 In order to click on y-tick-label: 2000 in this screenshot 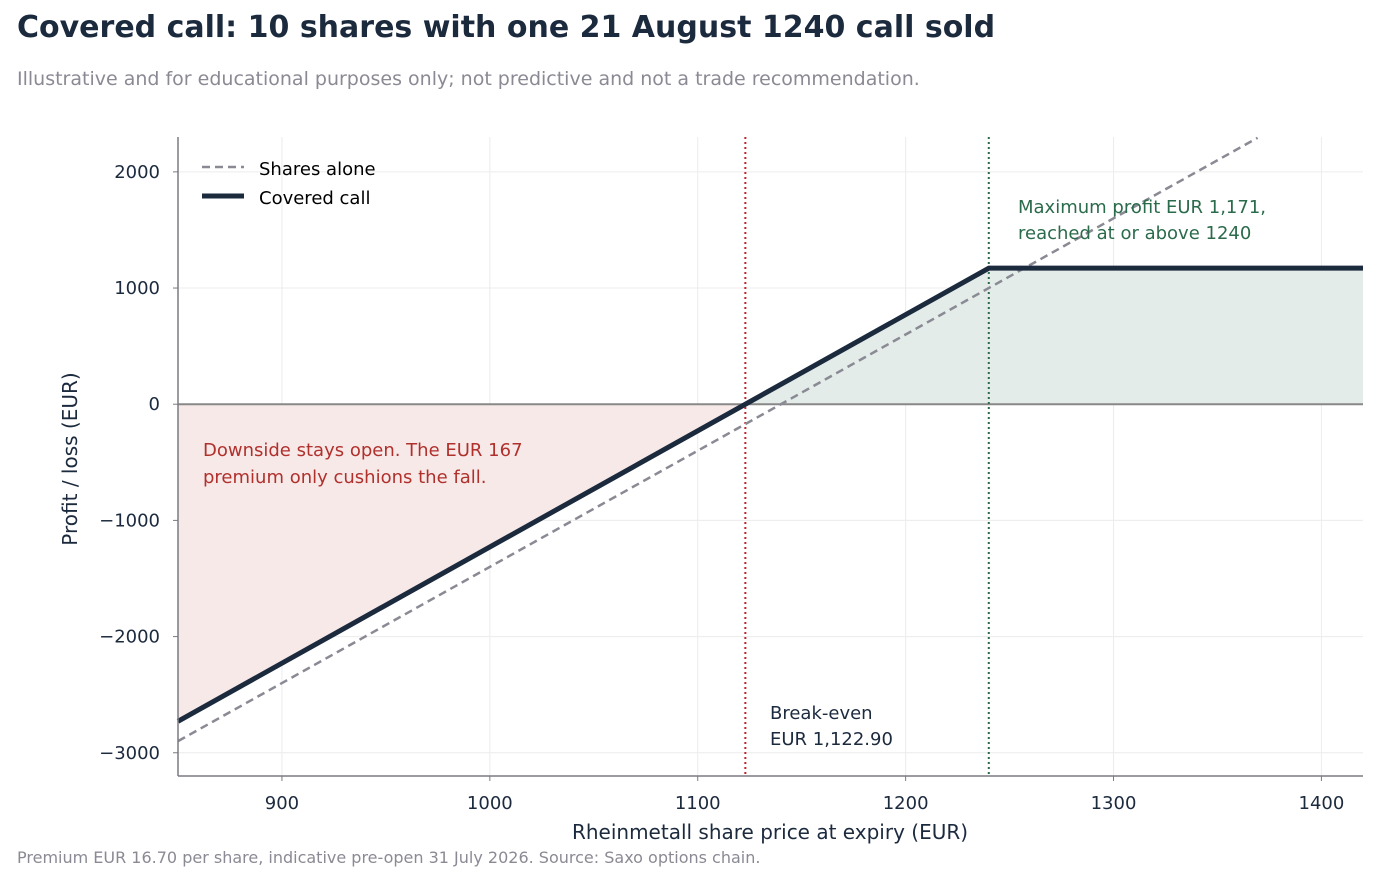, I will do `click(137, 172)`.